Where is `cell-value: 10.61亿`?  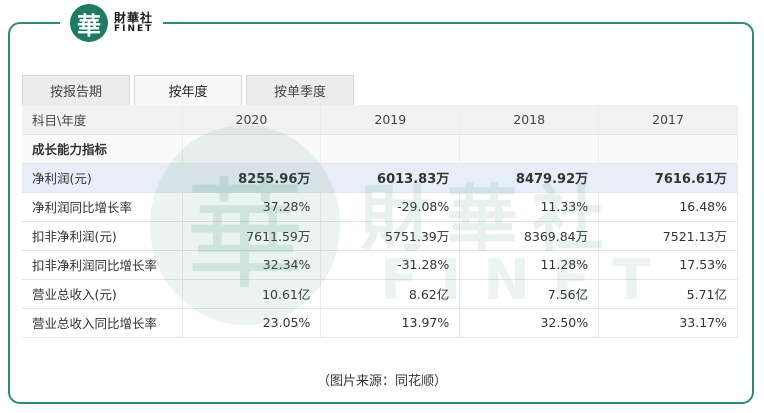
cell-value: 10.61亿 is located at coordinates (252, 294).